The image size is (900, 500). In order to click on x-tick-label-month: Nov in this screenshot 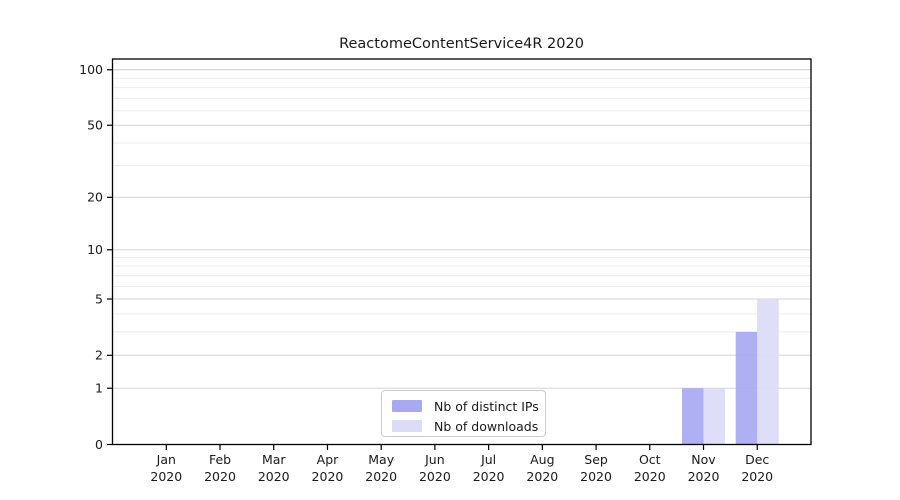, I will do `click(703, 459)`.